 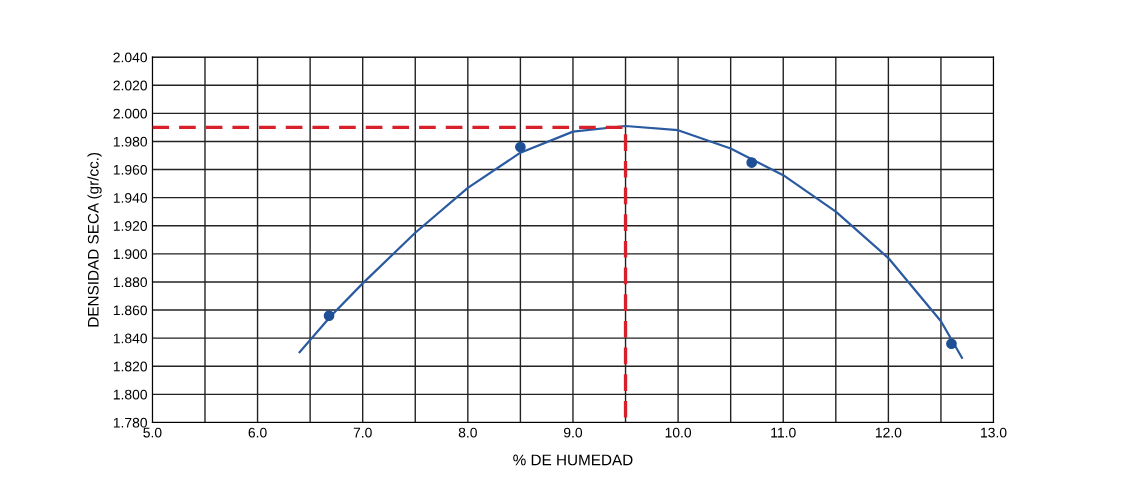 I want to click on y-tick-label: 1.900, so click(x=130, y=254).